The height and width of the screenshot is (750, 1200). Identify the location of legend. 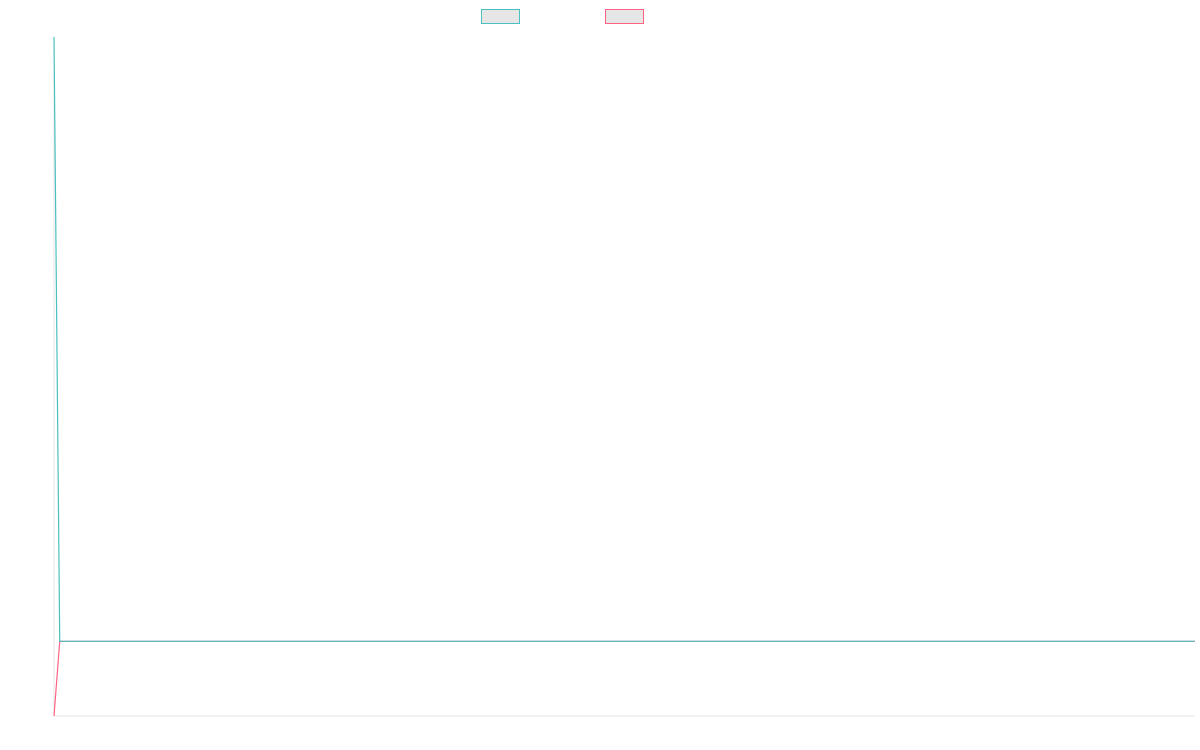
(600, 19).